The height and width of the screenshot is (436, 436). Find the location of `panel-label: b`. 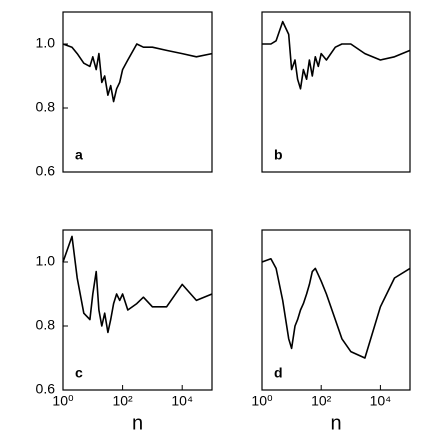

panel-label: b is located at coordinates (278, 155).